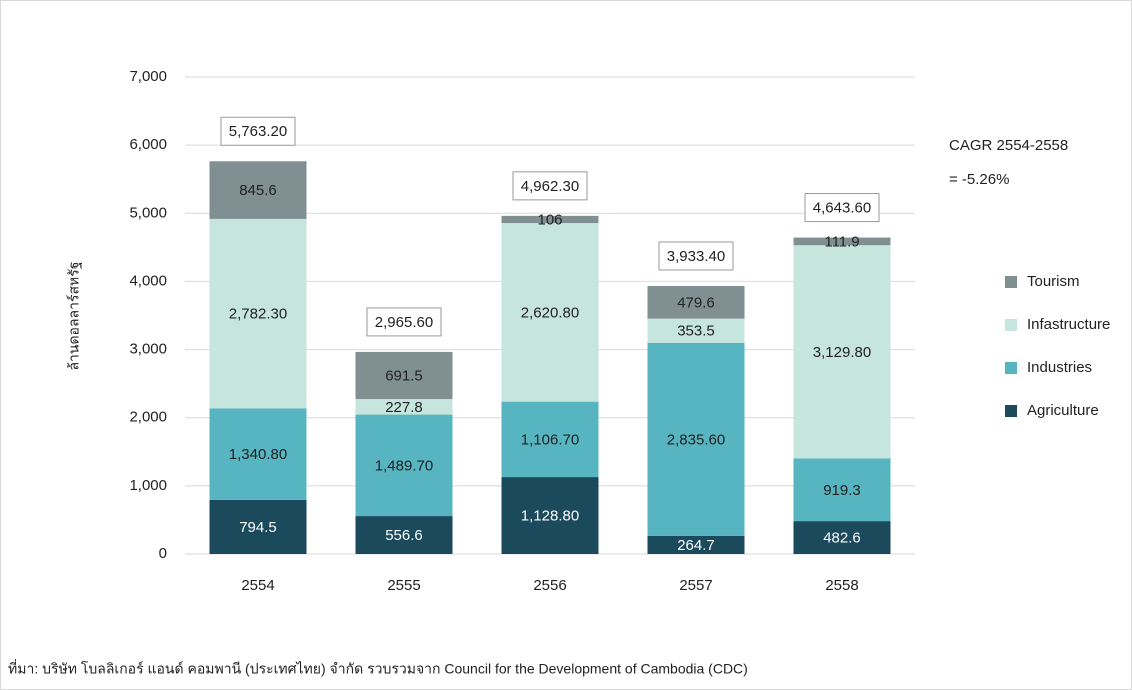 This screenshot has width=1132, height=690. What do you see at coordinates (695, 585) in the screenshot?
I see `x-tick-label: 2557` at bounding box center [695, 585].